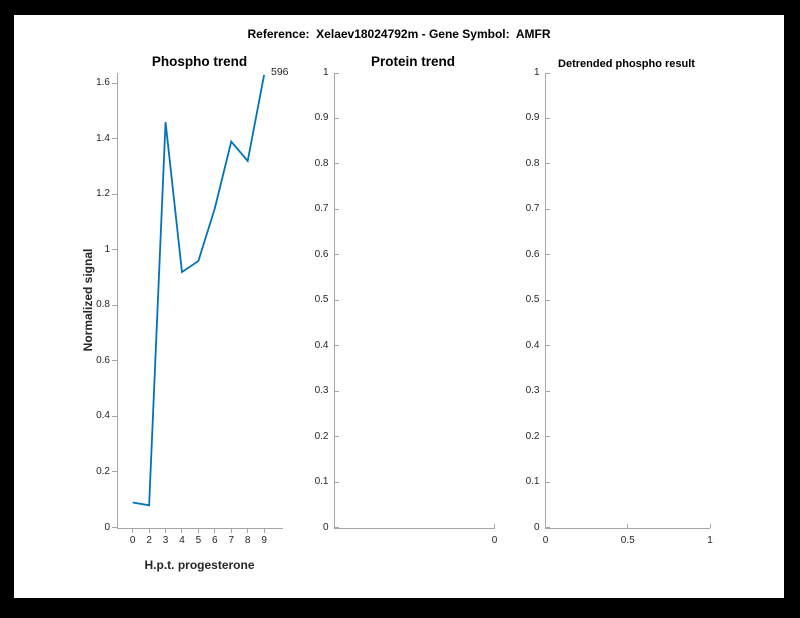  Describe the element at coordinates (264, 540) in the screenshot. I see `x-tick-label: 9` at that location.